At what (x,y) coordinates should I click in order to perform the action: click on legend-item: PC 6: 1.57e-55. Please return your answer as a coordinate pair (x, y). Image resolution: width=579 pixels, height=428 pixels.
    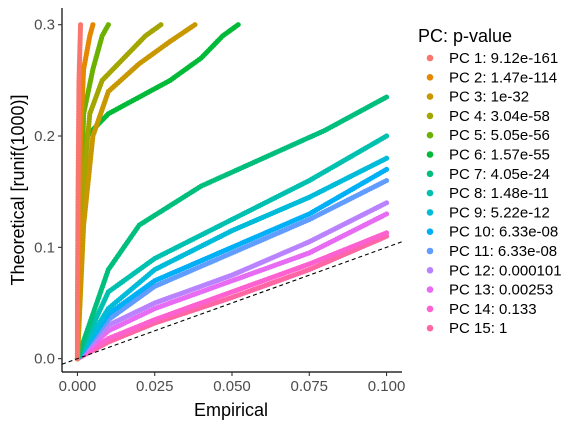
    Looking at the image, I should click on (488, 155).